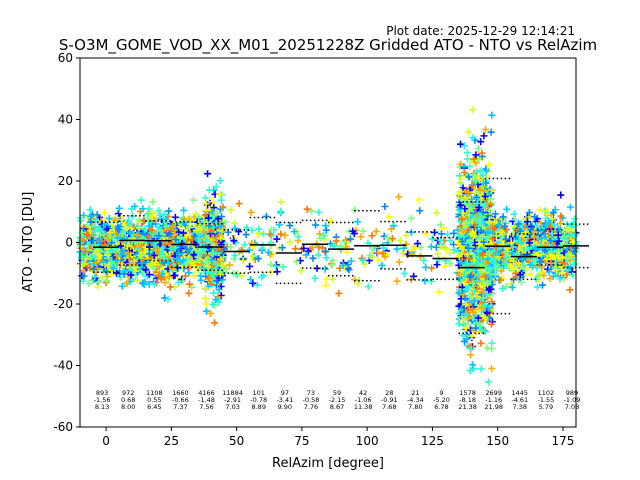 The height and width of the screenshot is (480, 640). Describe the element at coordinates (519, 400) in the screenshot. I see `bin-mean-label: -4.61` at that location.